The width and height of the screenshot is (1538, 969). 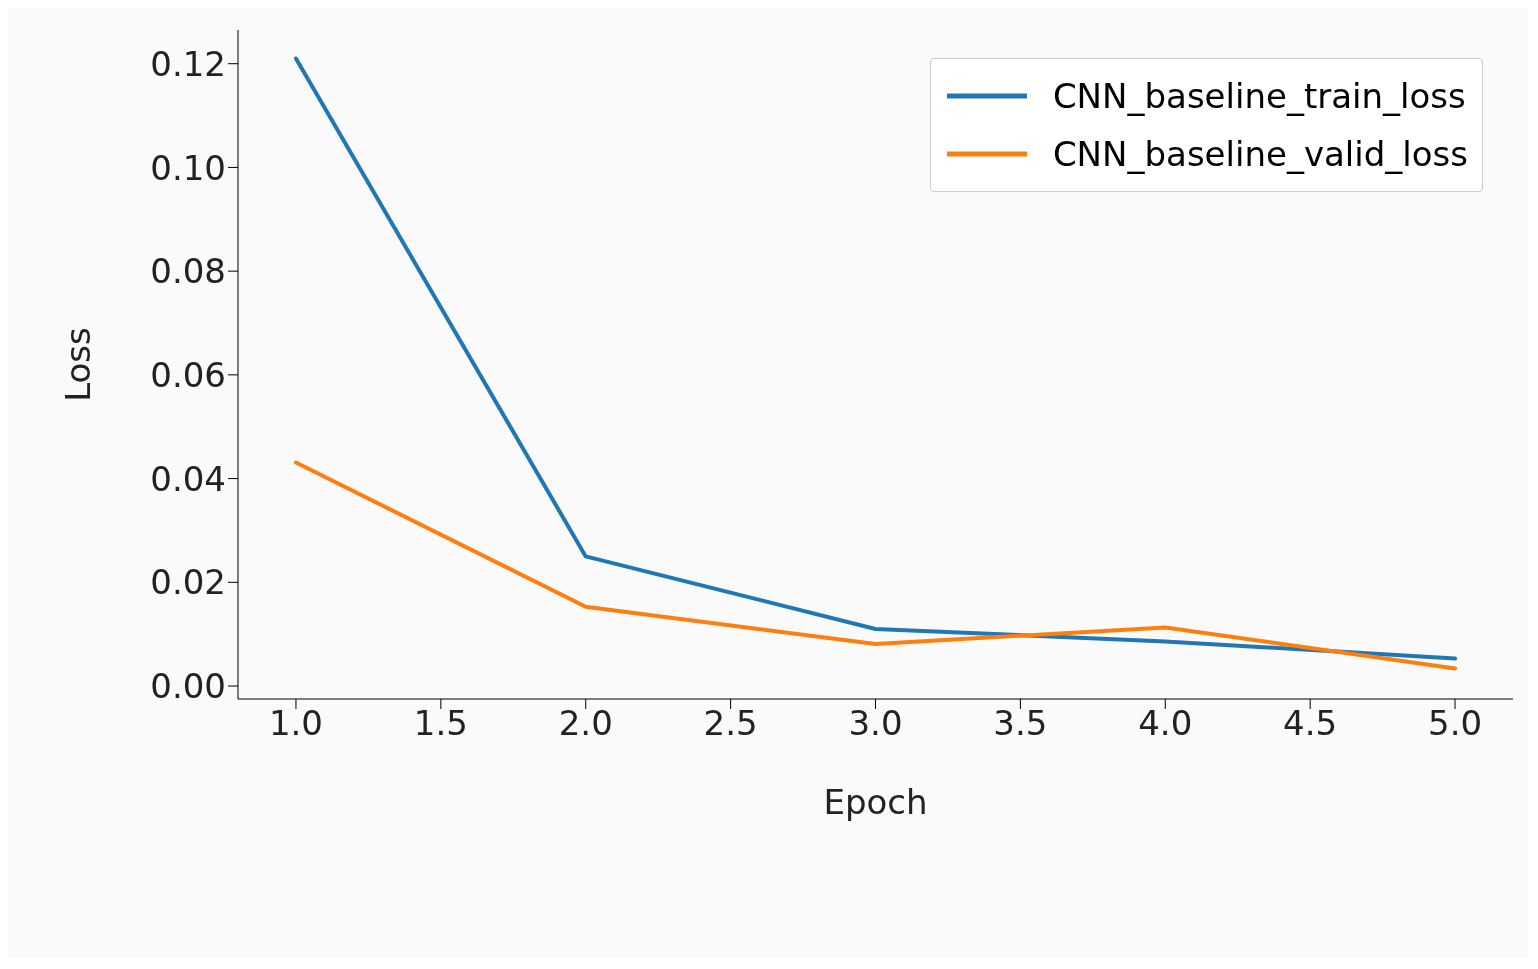 What do you see at coordinates (1259, 96) in the screenshot?
I see `legend-label: CNN_baseline_train_loss` at bounding box center [1259, 96].